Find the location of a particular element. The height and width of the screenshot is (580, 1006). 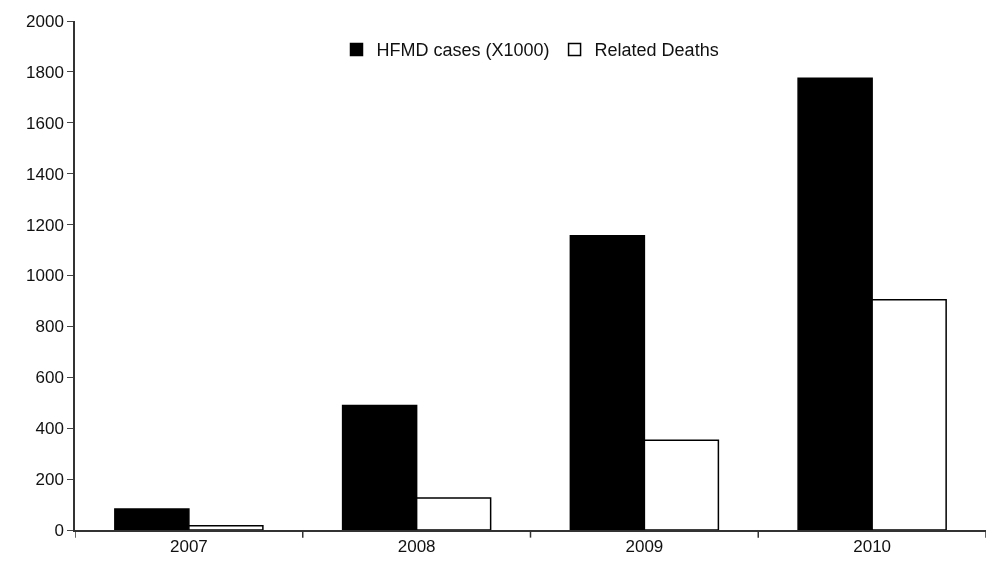

y-tick-label: 600 is located at coordinates (49, 378).